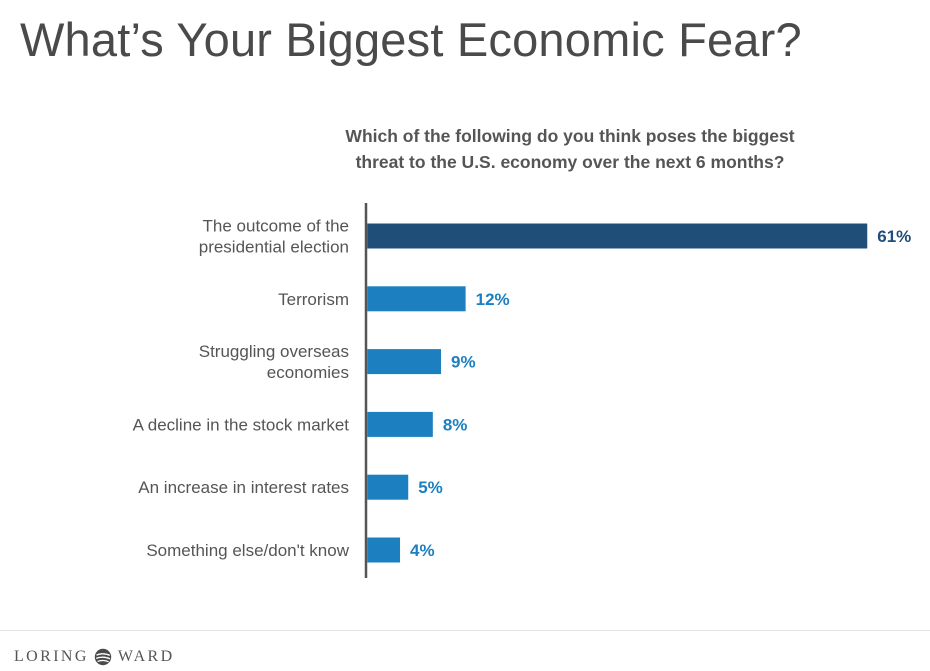 This screenshot has width=930, height=671. I want to click on value-label-4: 5%, so click(430, 487).